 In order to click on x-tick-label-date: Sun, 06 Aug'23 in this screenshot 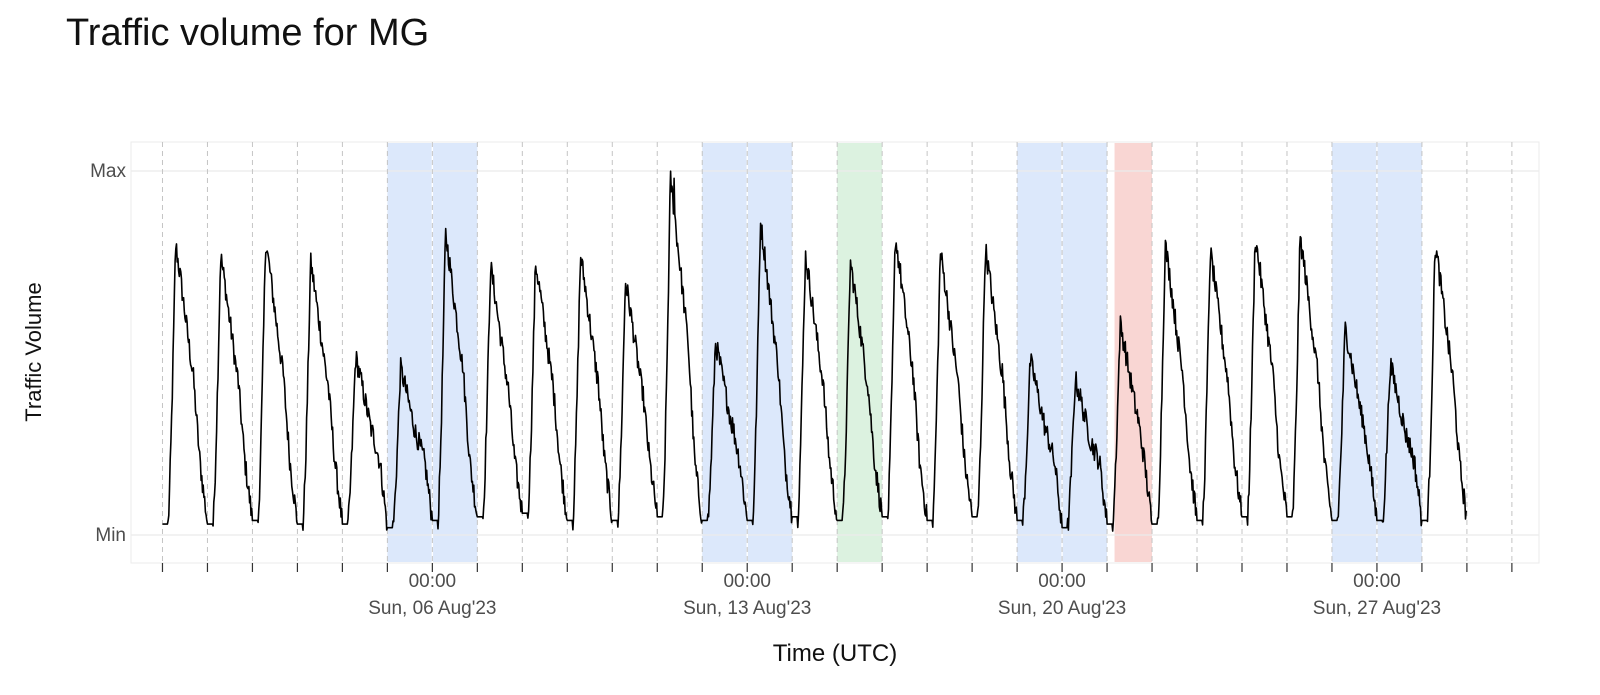, I will do `click(432, 608)`.